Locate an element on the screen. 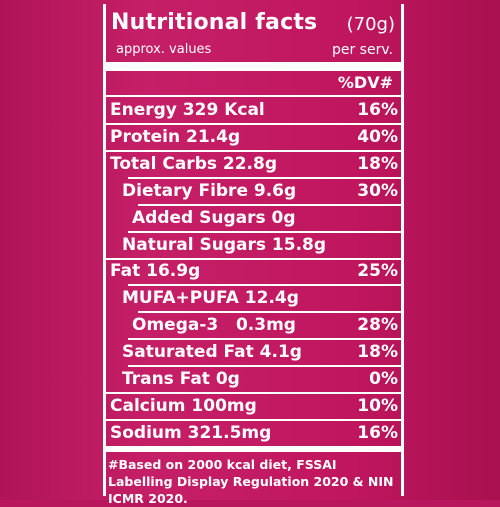 The height and width of the screenshot is (507, 500). nutrient-label: Natural Sugars 15.8g is located at coordinates (224, 244).